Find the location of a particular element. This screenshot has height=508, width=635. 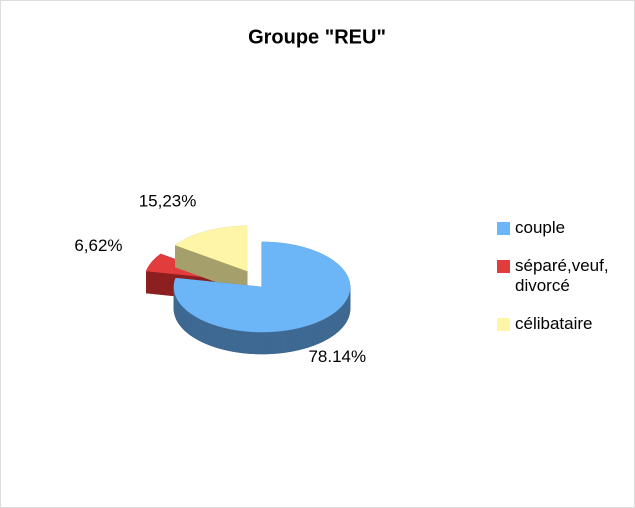

chart-title: Groupe "REU" is located at coordinates (317, 37).